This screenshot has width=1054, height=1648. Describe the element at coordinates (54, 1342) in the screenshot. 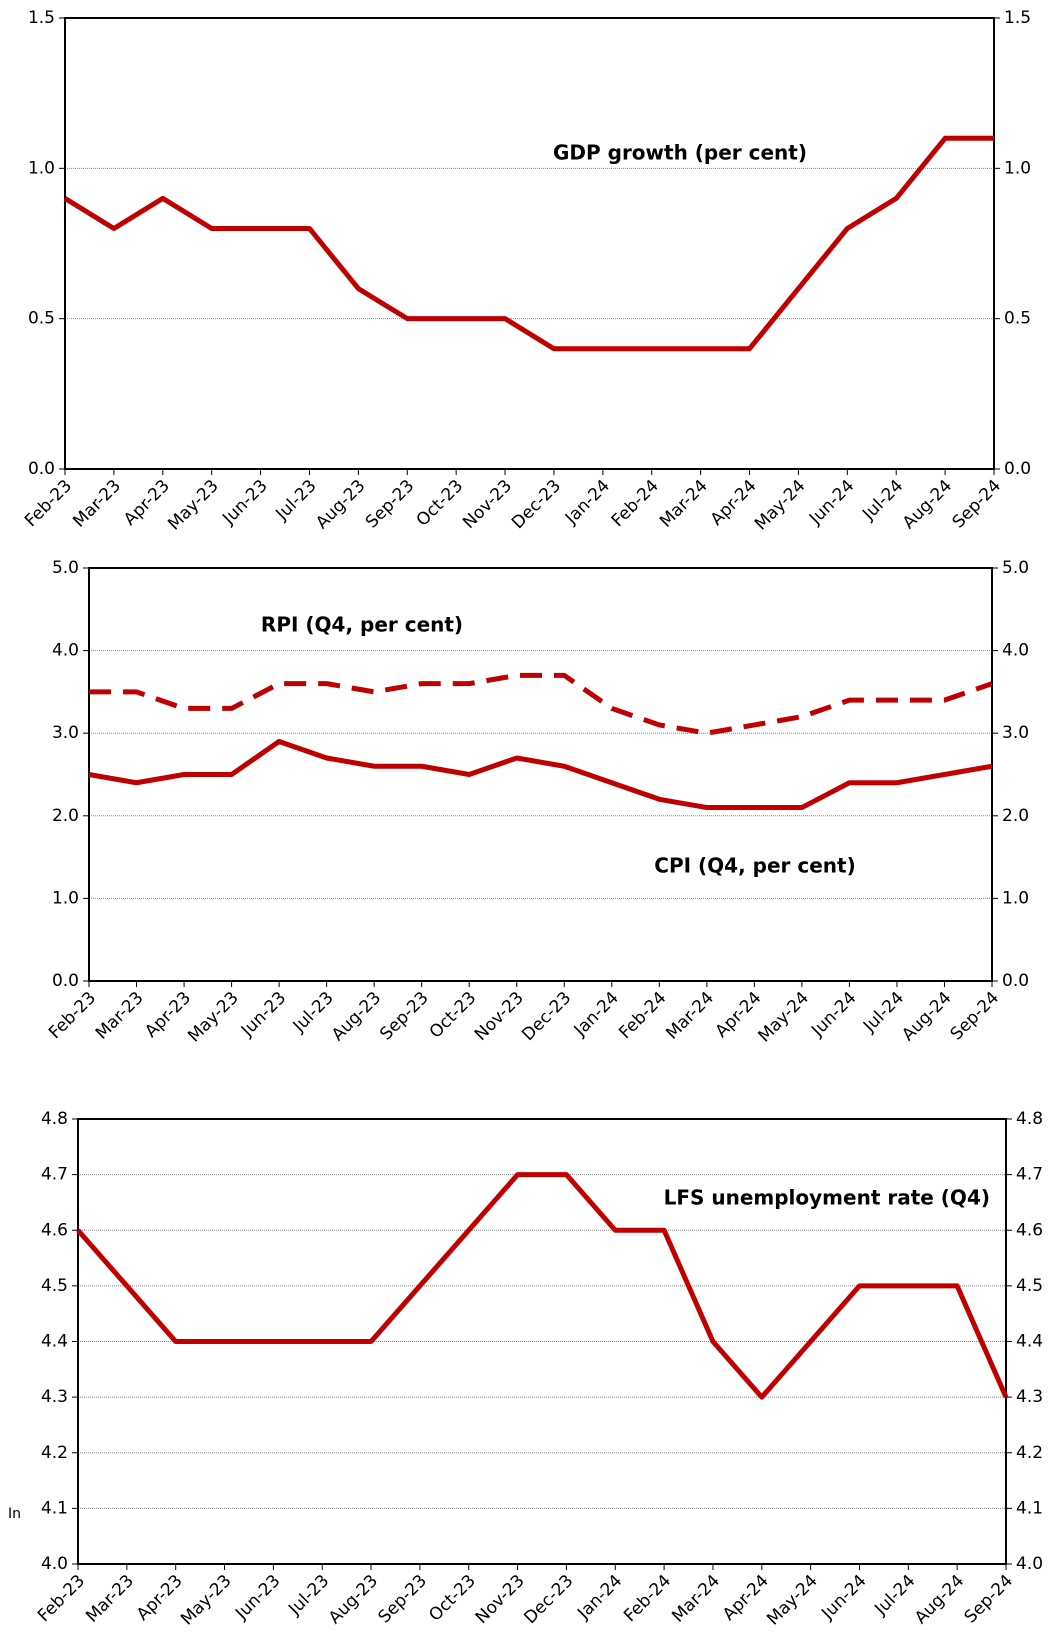

I see `y-tick-label: 4.4` at that location.